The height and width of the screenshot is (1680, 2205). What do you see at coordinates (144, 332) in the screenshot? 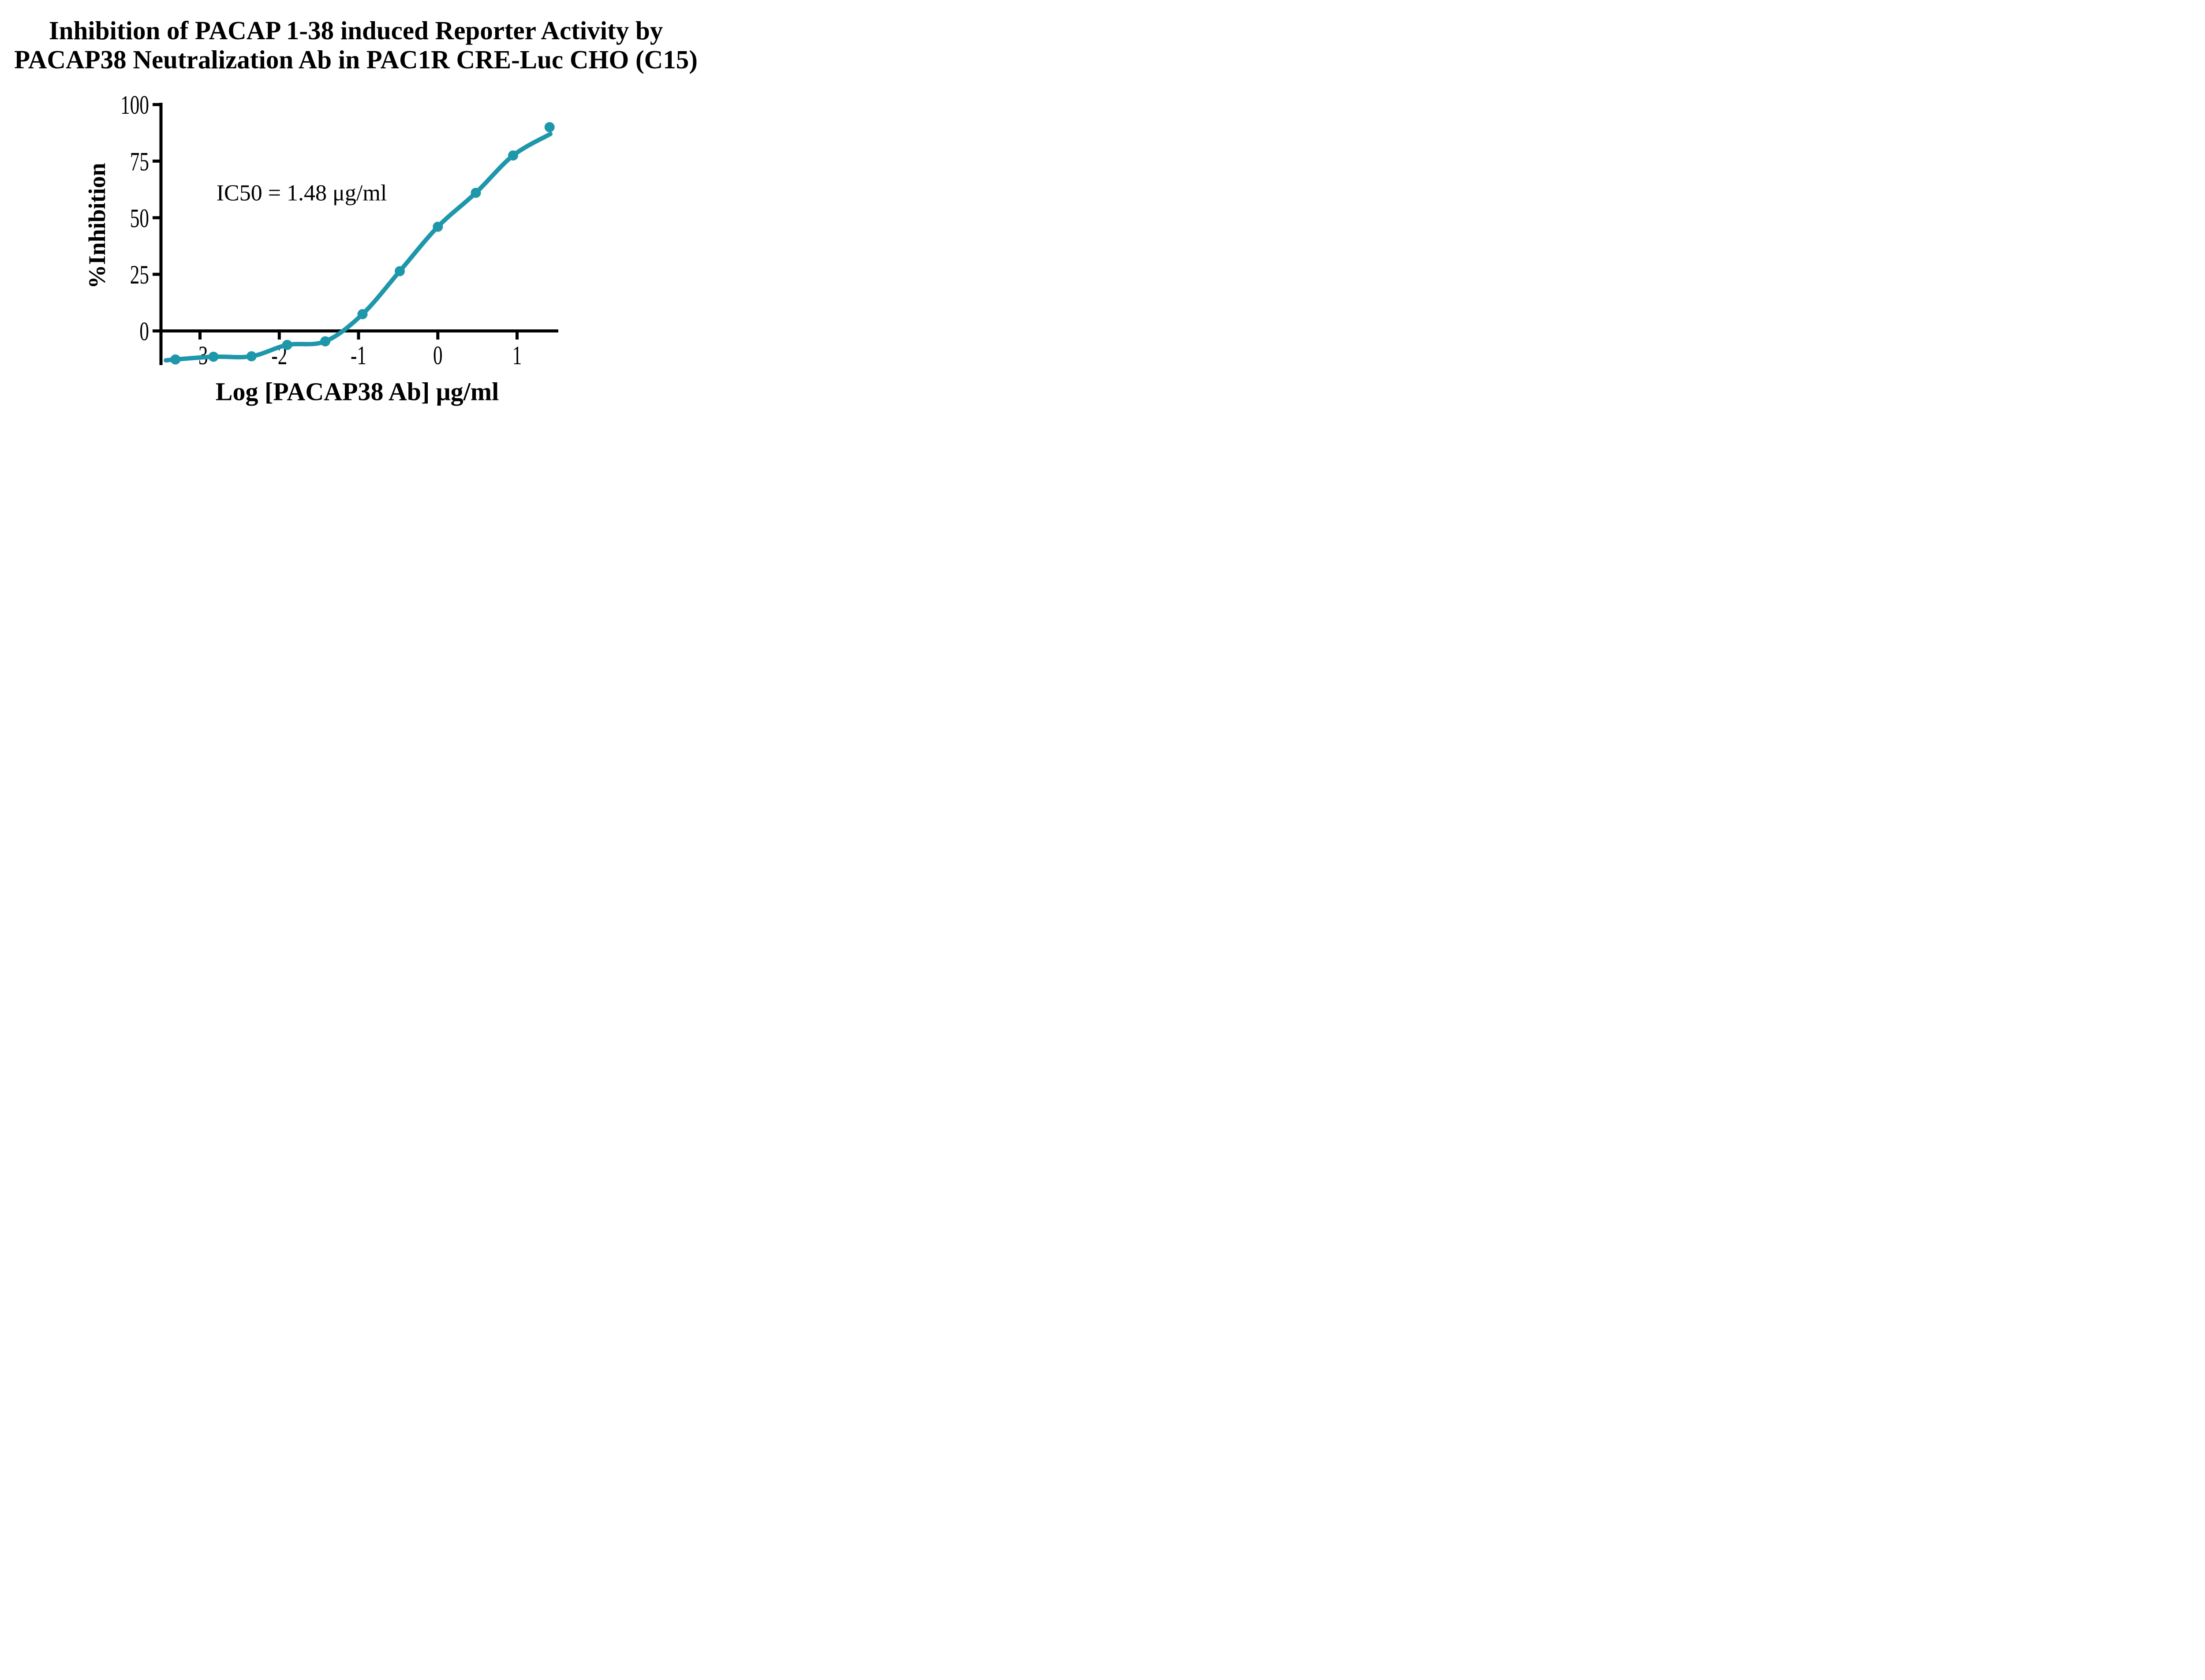
I see `y-tick-label: 0` at bounding box center [144, 332].